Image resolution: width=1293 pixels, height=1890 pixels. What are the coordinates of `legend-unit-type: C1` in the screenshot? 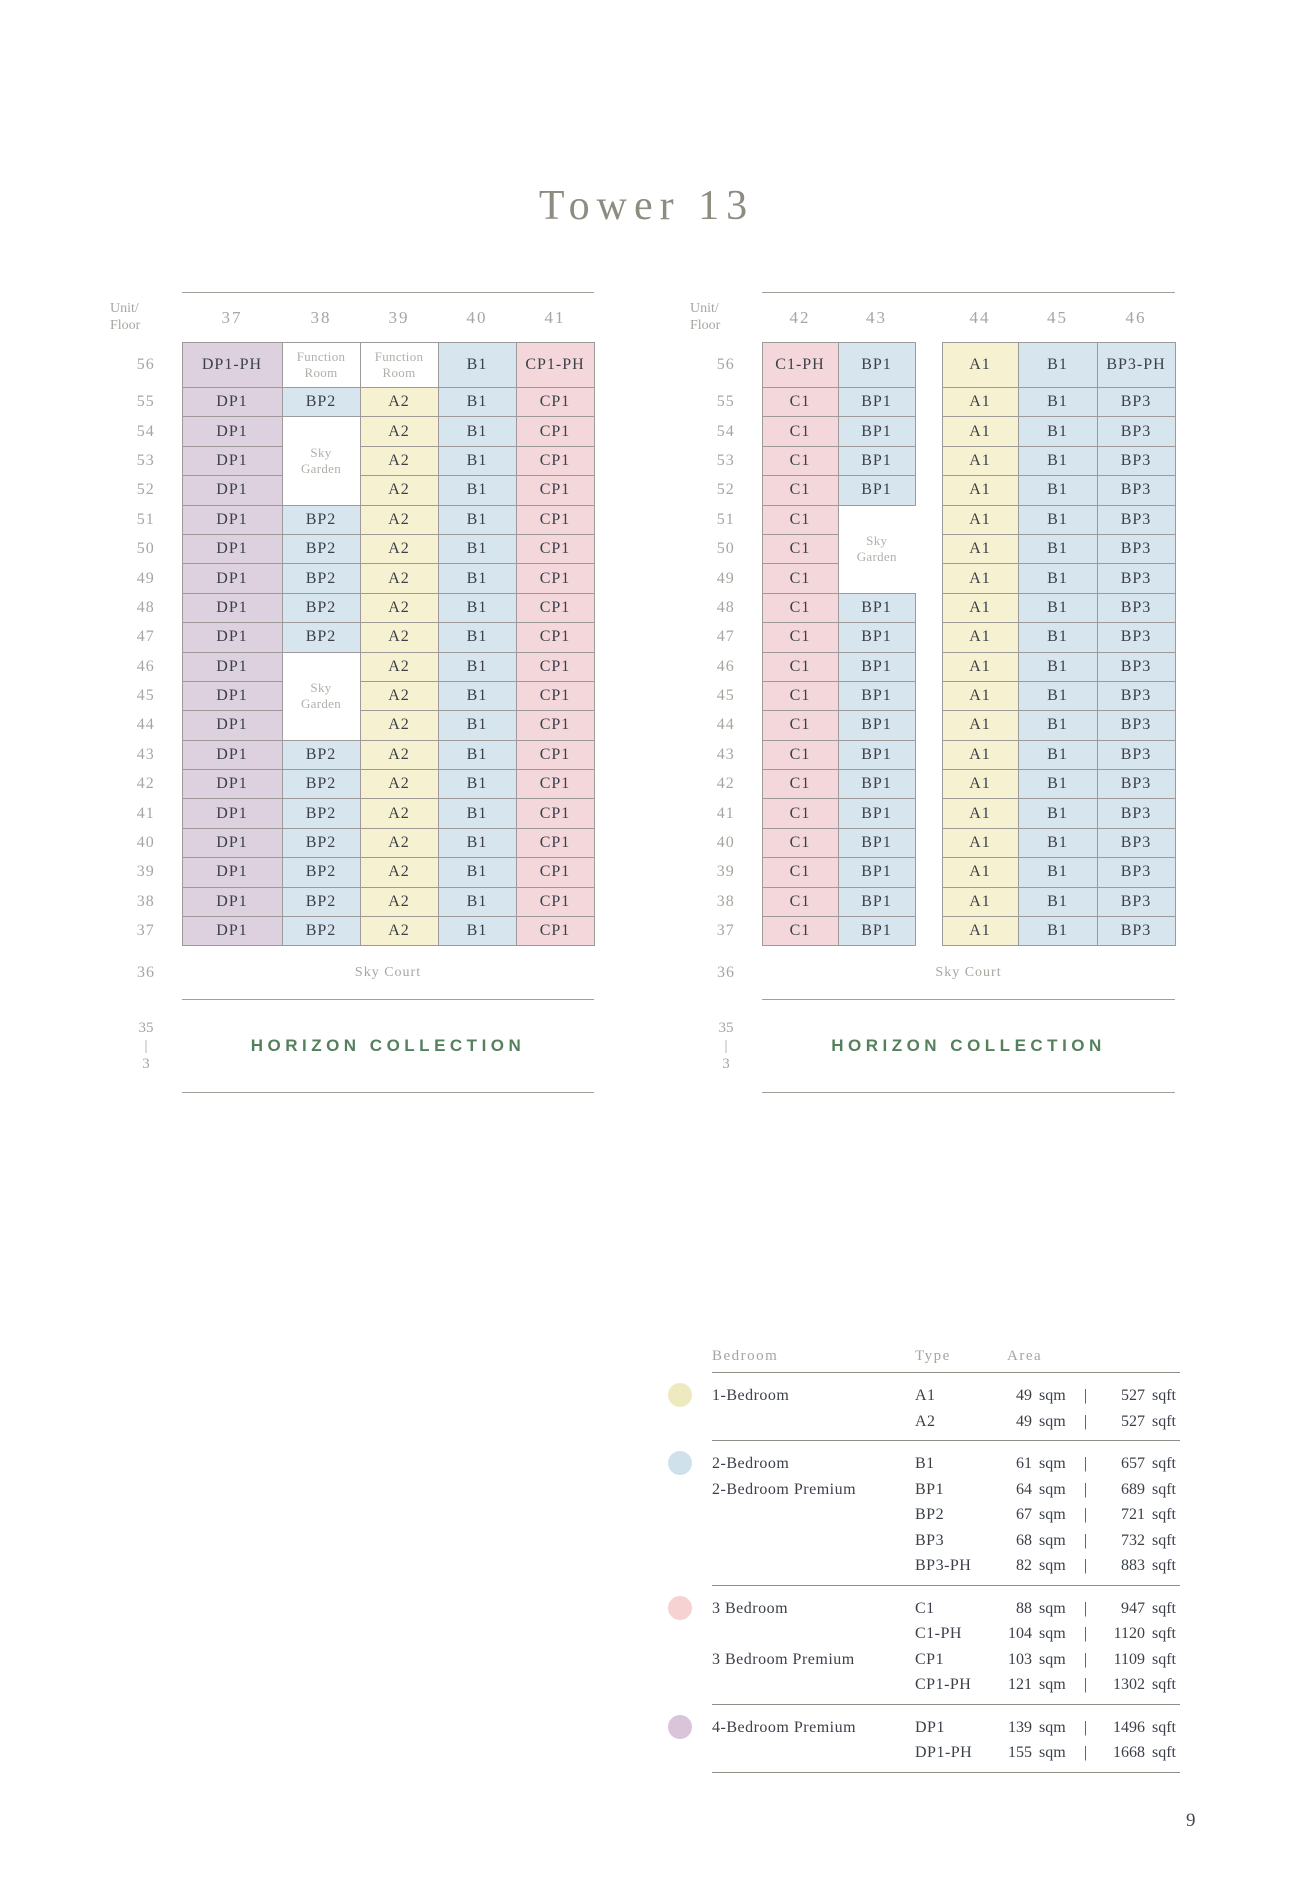 It's located at (925, 1608).